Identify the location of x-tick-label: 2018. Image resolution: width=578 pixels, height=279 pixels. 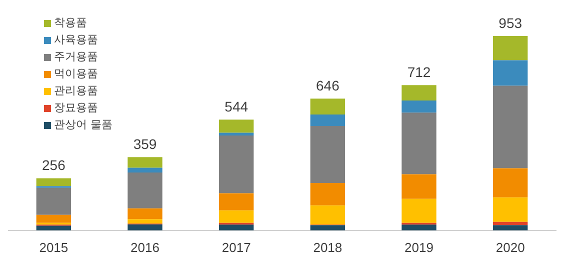
(327, 247).